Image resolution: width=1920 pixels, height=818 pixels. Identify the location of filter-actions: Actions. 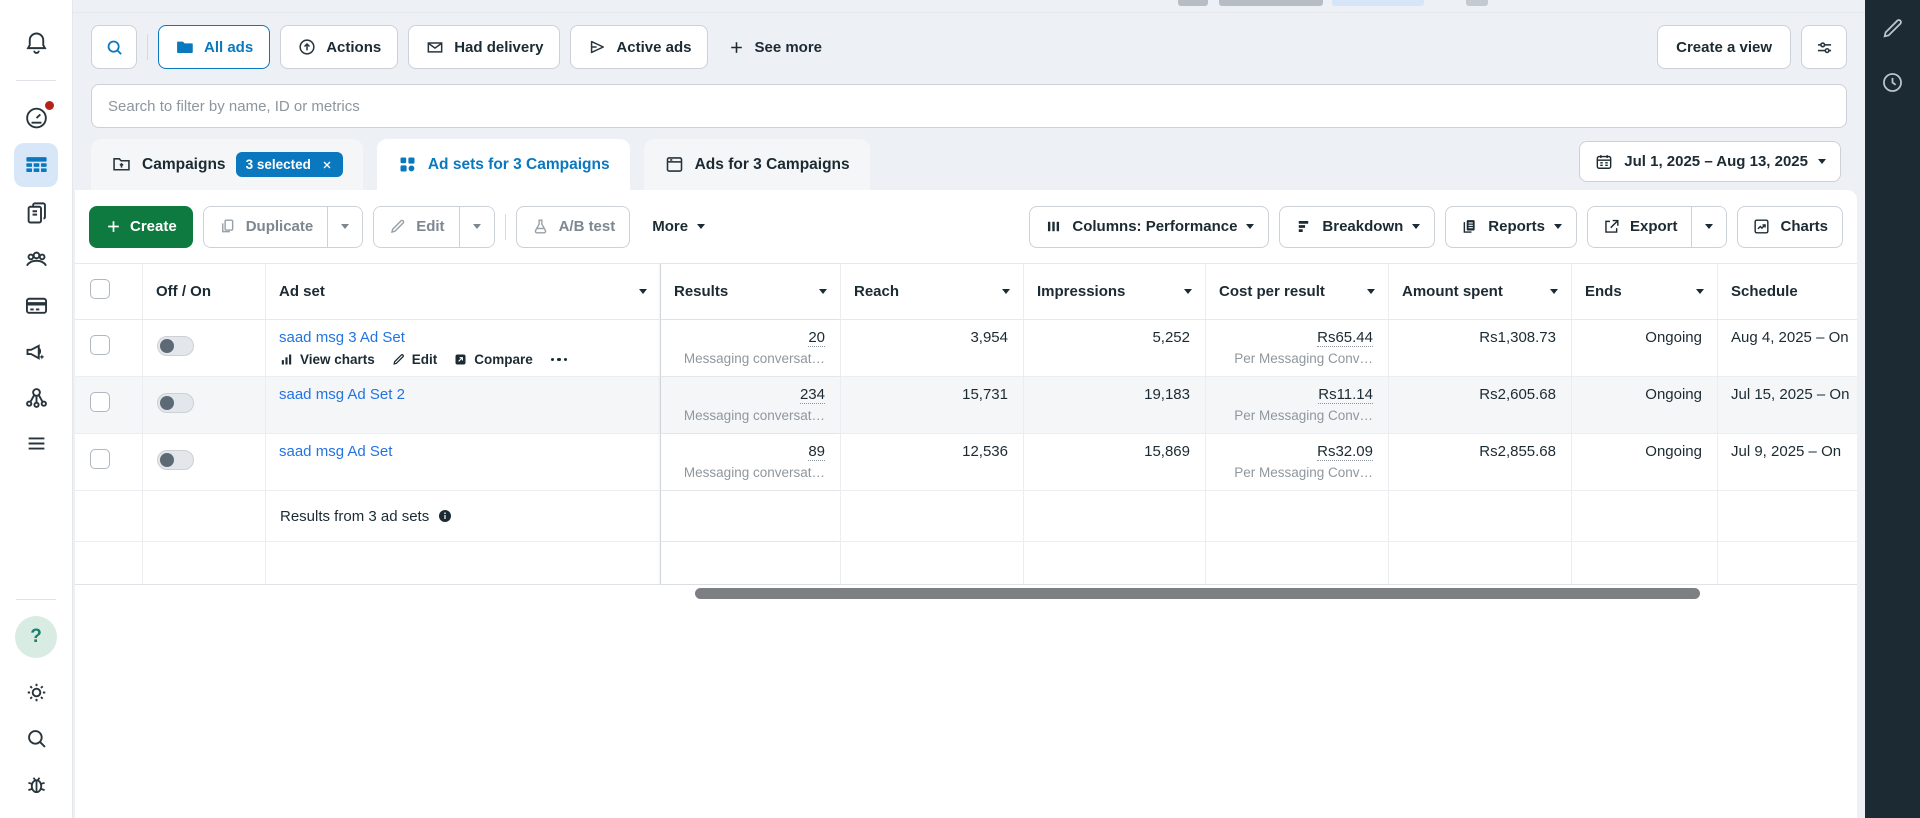
(339, 47).